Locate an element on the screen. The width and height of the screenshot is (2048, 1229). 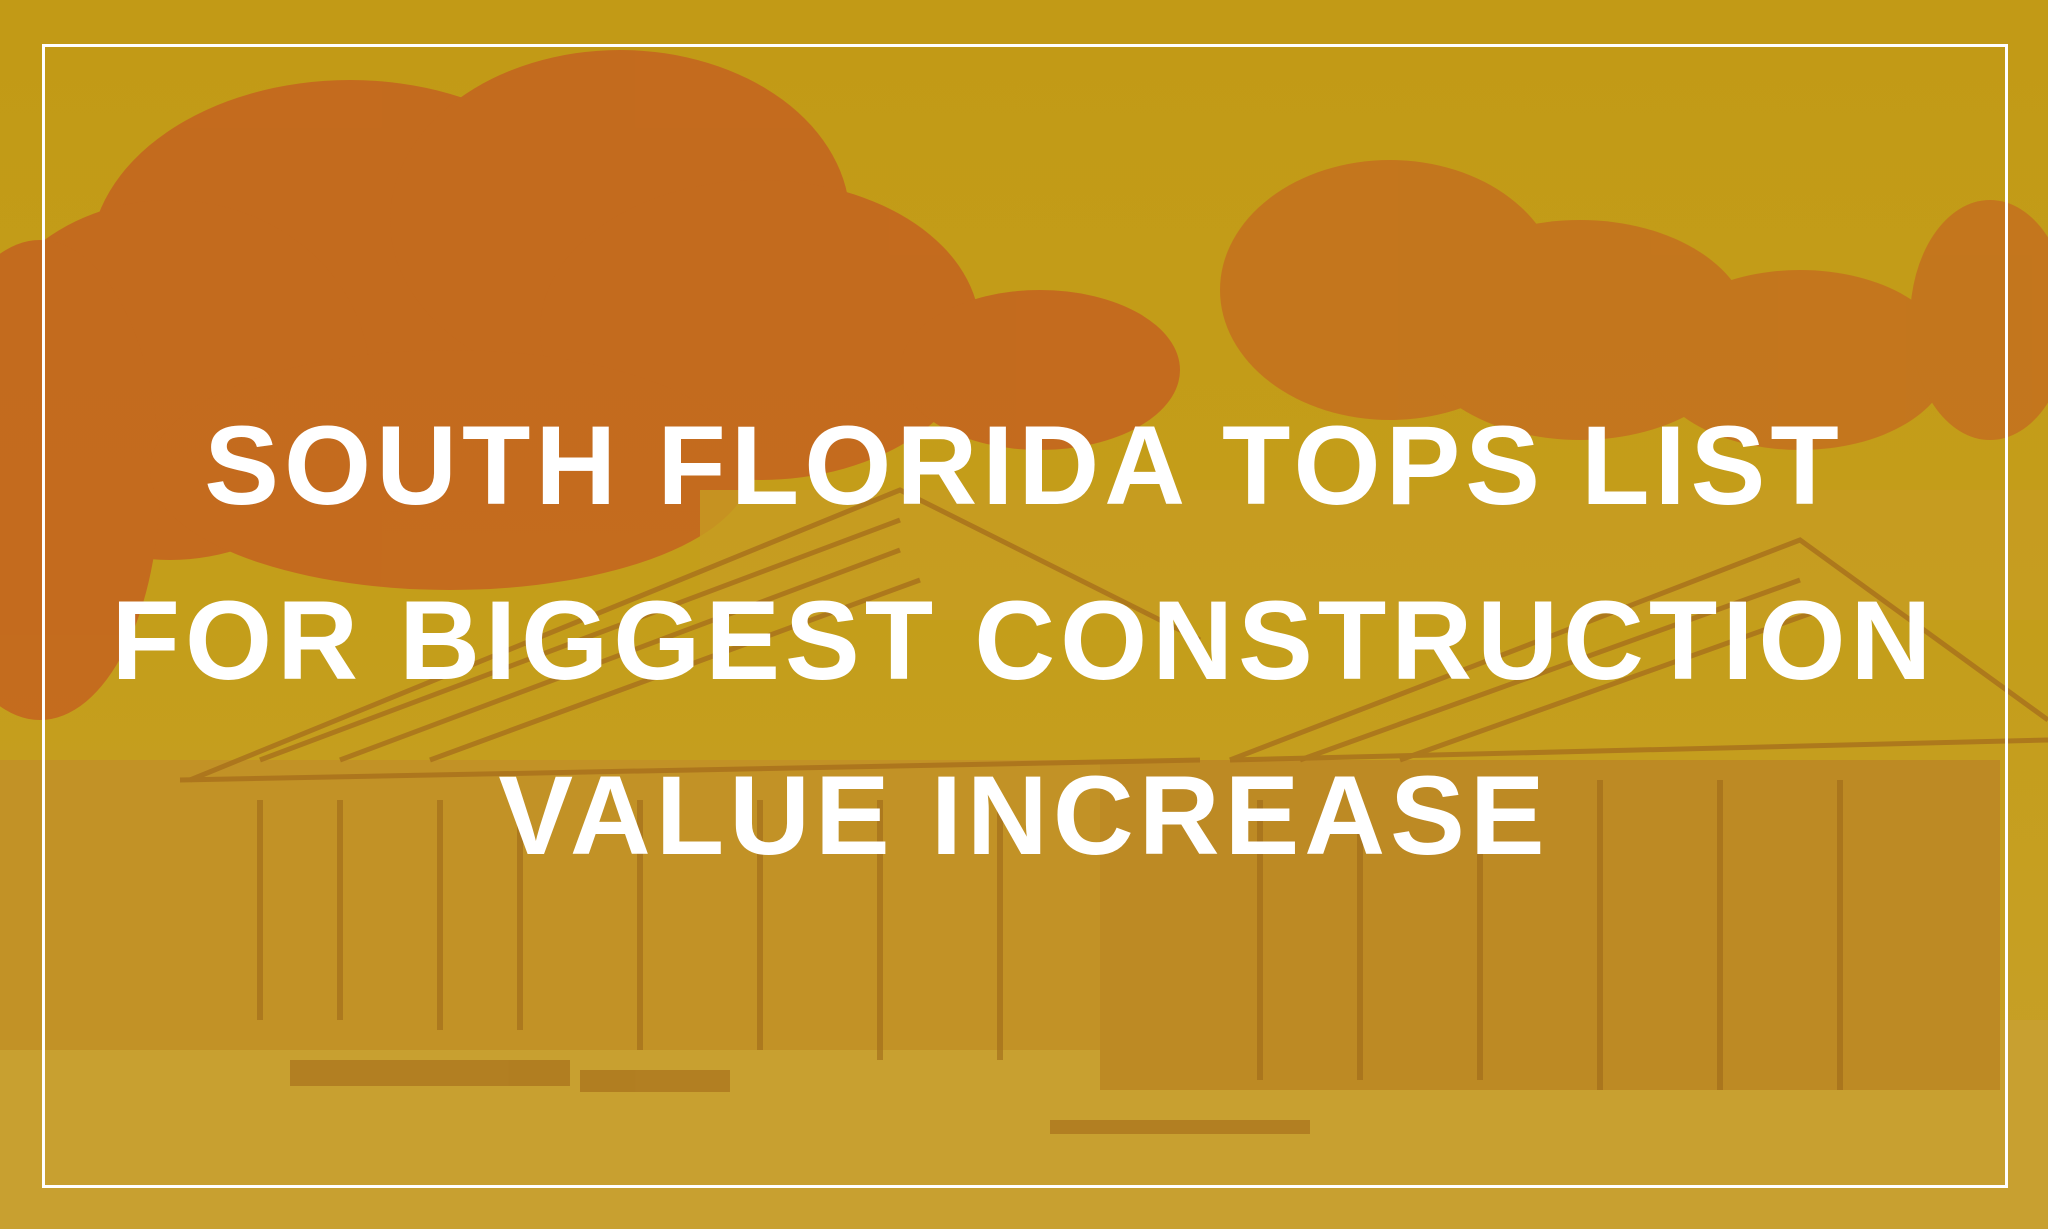
lumber-piles is located at coordinates (800, 1097).